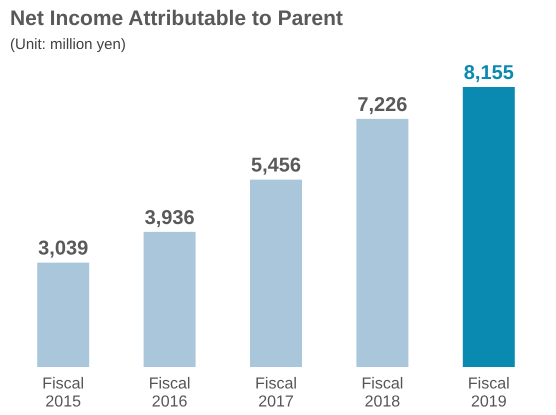  What do you see at coordinates (169, 217) in the screenshot?
I see `data-label: 3,936` at bounding box center [169, 217].